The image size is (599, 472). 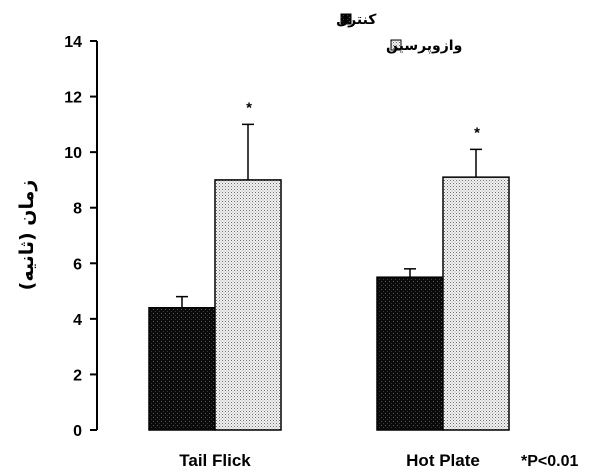 What do you see at coordinates (27, 235) in the screenshot?
I see `y-axis-title: زمان (ثانیه)` at bounding box center [27, 235].